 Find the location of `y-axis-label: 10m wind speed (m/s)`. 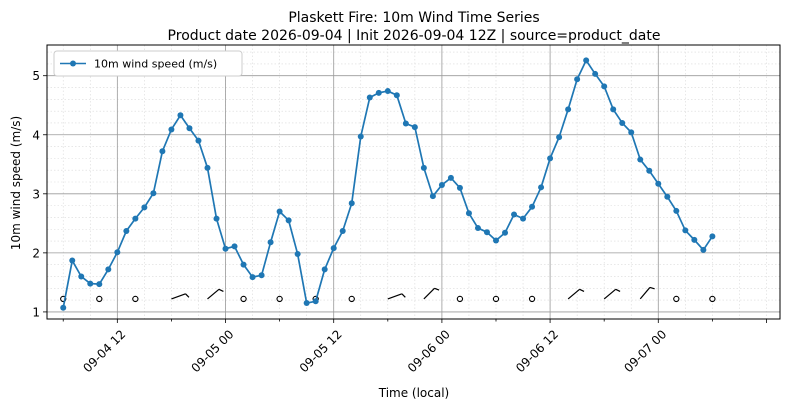

y-axis-label: 10m wind speed (m/s) is located at coordinates (16, 183).